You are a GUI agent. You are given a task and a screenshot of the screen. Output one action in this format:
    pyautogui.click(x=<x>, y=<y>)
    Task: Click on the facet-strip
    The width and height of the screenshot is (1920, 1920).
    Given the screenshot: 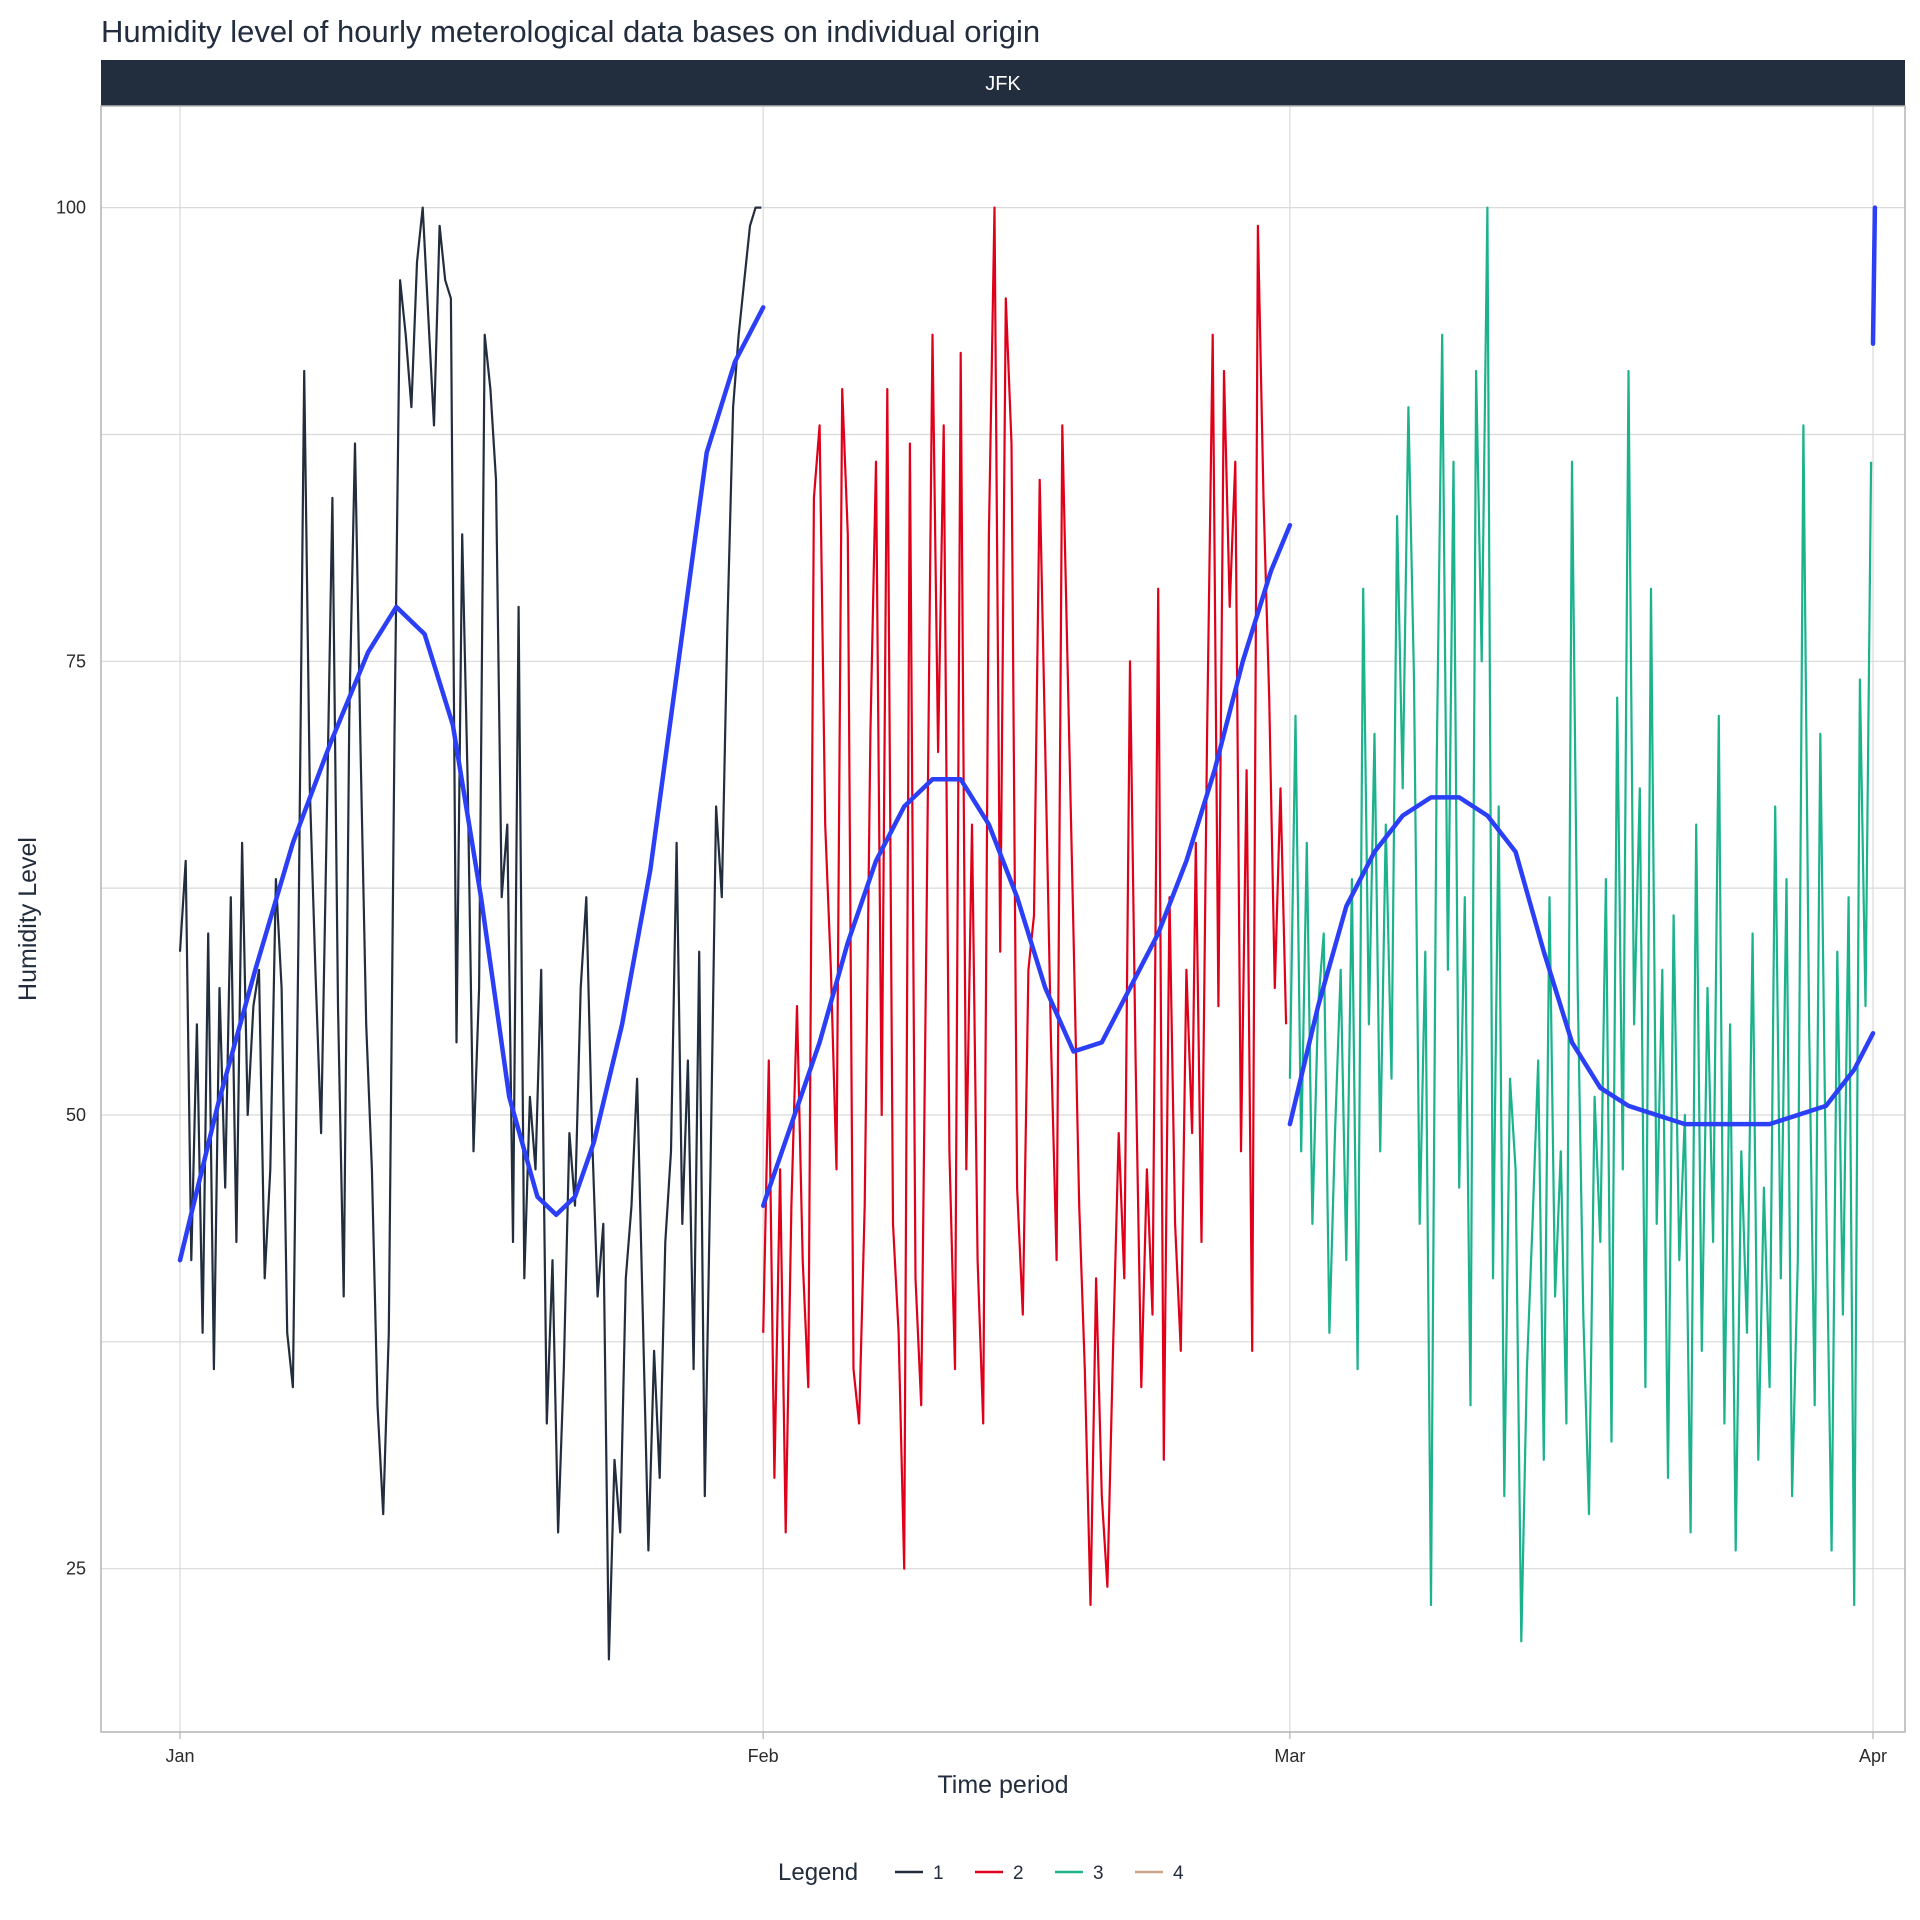 What is the action you would take?
    pyautogui.click(x=1003, y=83)
    